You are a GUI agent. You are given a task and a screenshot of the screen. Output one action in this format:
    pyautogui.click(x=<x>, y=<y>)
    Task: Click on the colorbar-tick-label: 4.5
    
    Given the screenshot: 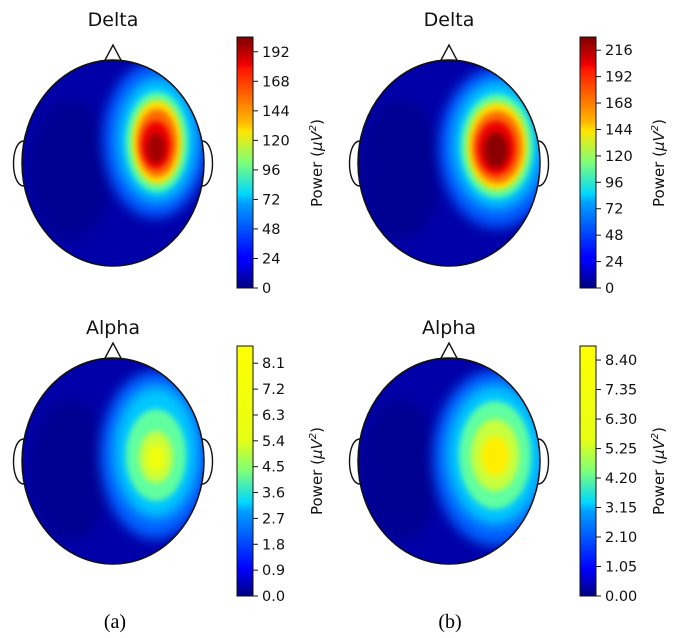 What is the action you would take?
    pyautogui.click(x=273, y=468)
    